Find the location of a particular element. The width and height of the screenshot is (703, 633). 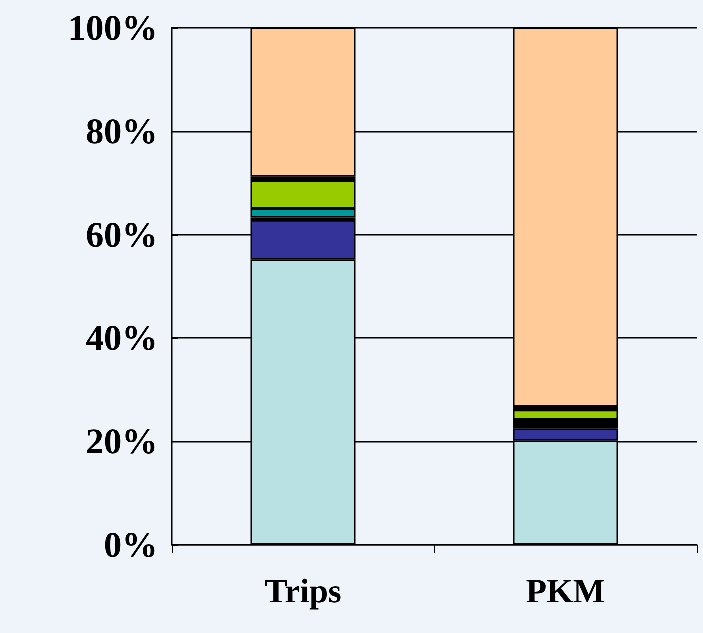

y-tick-label: 100% is located at coordinates (113, 28).